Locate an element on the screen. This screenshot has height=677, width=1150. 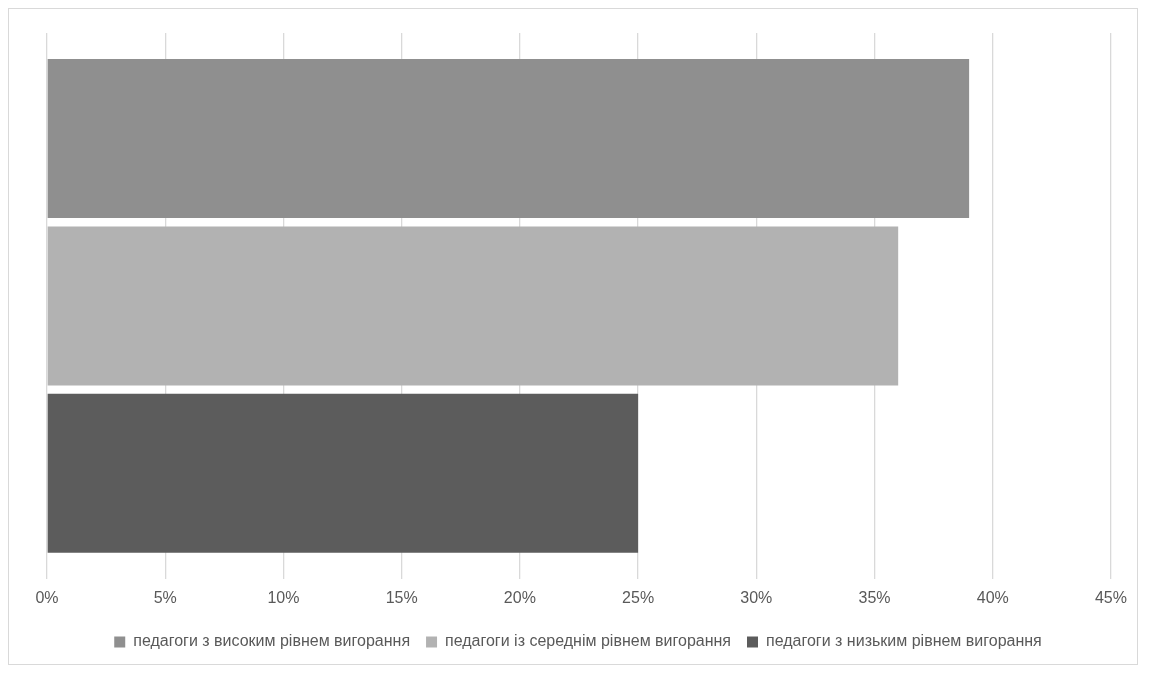
x-tick-label: 10% is located at coordinates (283, 597).